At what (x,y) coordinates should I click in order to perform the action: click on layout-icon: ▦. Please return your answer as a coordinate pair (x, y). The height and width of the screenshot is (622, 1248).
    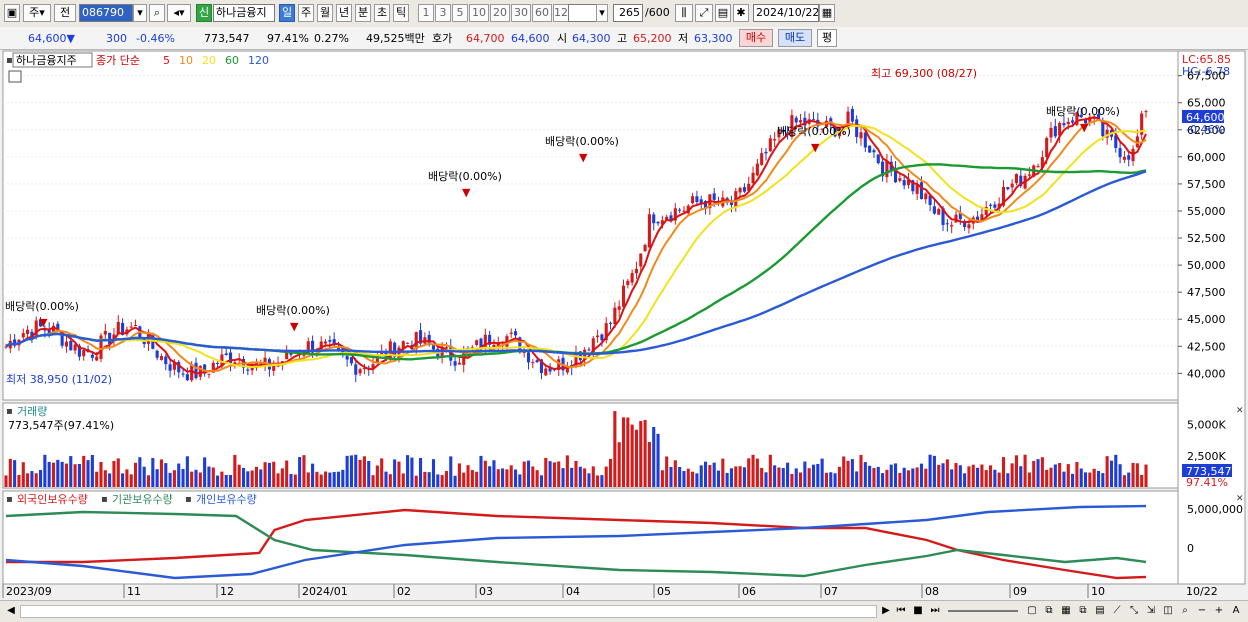
    Looking at the image, I should click on (1066, 610).